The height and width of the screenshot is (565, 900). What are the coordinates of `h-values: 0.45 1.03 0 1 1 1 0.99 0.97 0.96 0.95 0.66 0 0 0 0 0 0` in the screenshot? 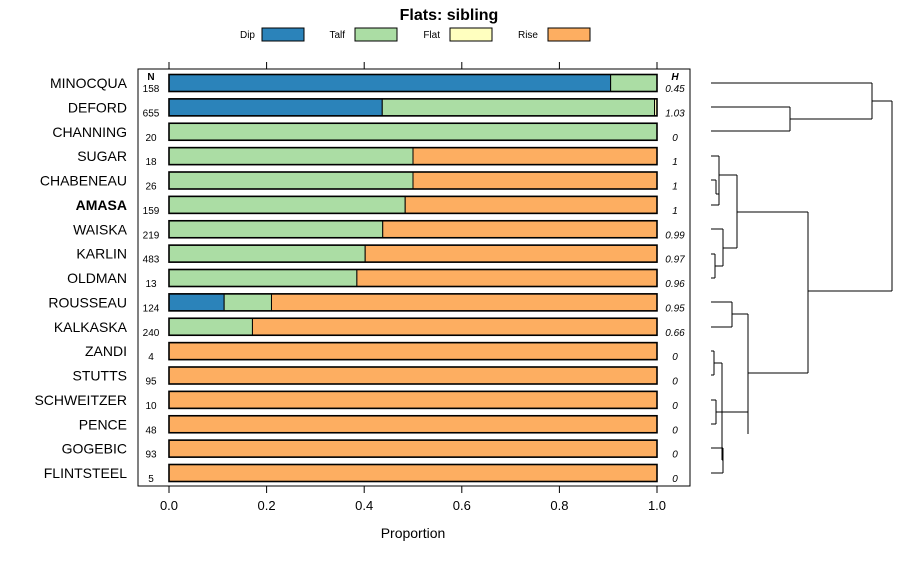 It's located at (675, 284).